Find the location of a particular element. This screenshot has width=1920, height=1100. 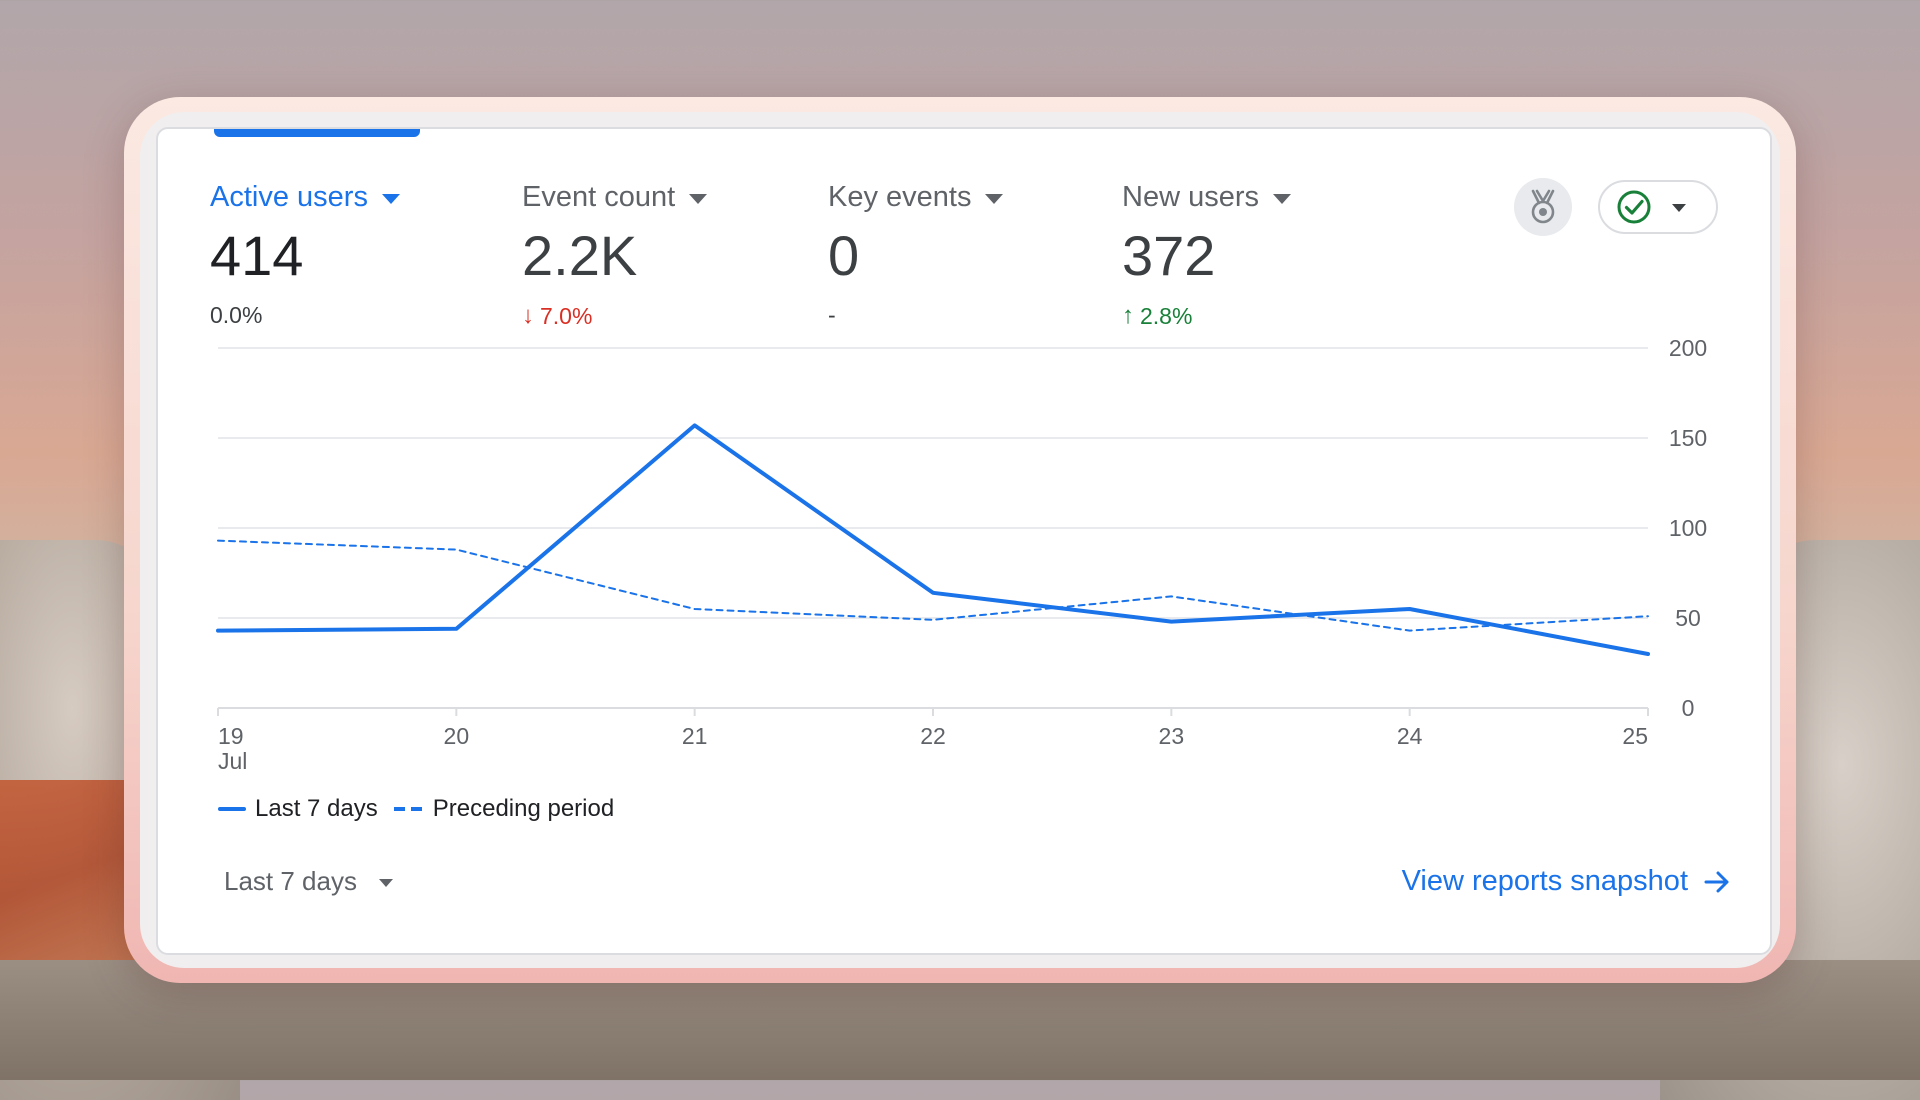

view-reports-label: View reports snapshot is located at coordinates (1545, 881).